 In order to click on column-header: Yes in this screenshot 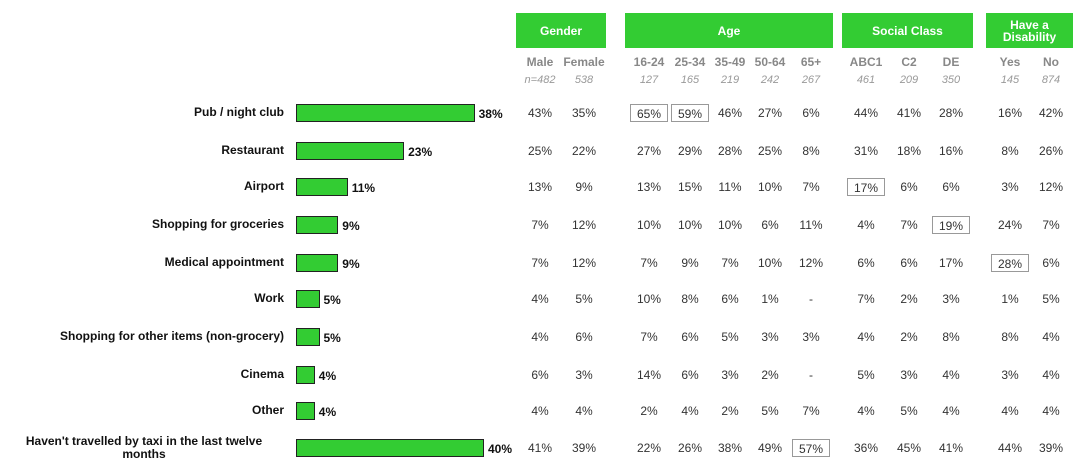, I will do `click(1010, 62)`.